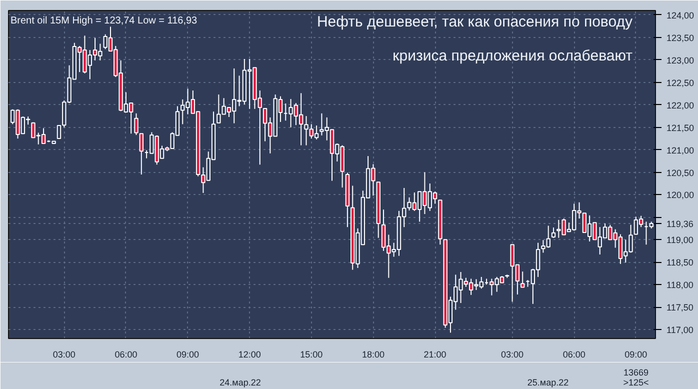  Describe the element at coordinates (680, 150) in the screenshot. I see `y-tick-label: 121,00` at that location.